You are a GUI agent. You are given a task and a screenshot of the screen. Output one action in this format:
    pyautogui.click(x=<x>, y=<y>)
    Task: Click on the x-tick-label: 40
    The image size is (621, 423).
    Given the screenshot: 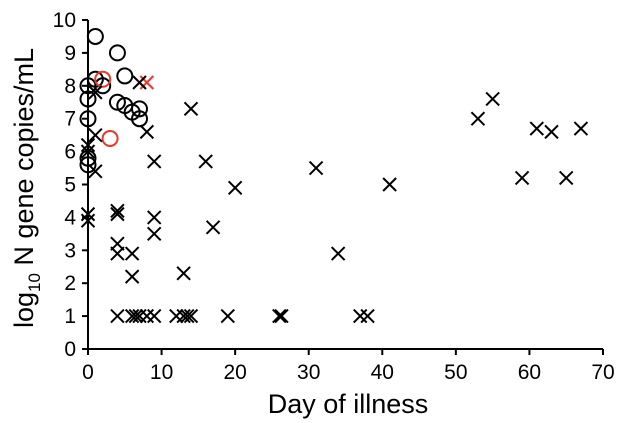 What is the action you would take?
    pyautogui.click(x=382, y=372)
    